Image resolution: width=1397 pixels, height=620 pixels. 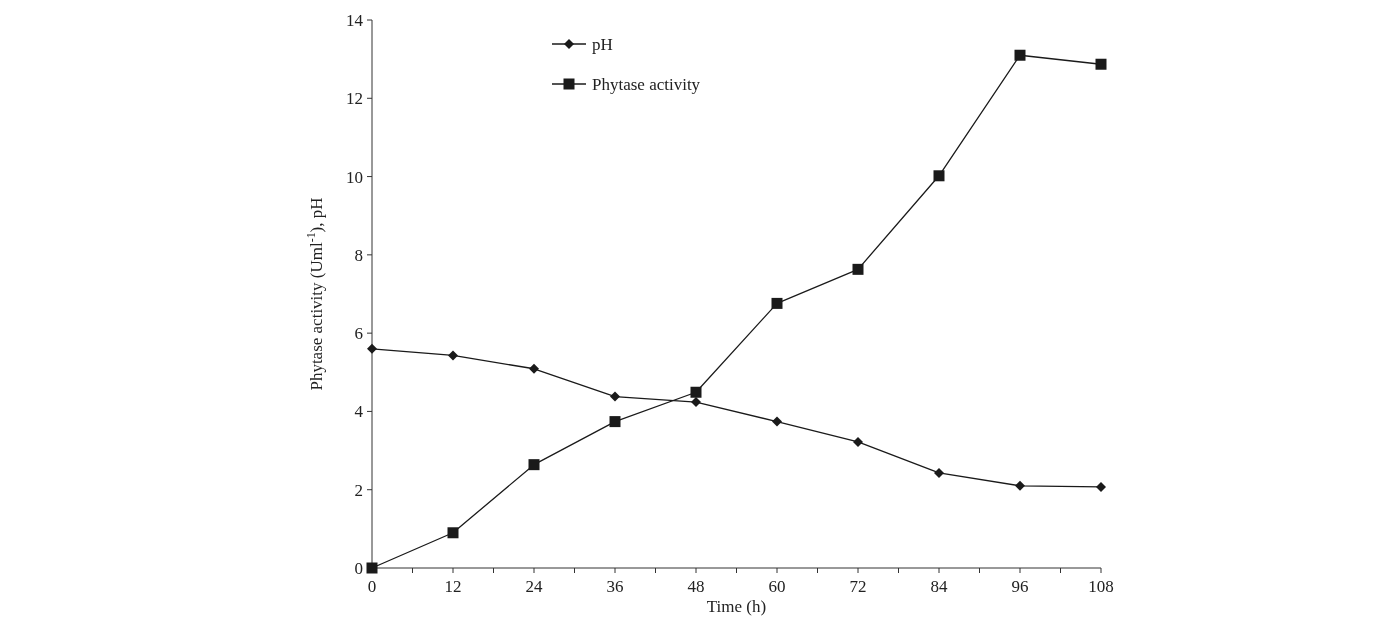 What do you see at coordinates (1101, 586) in the screenshot?
I see `x-tick-label: 108` at bounding box center [1101, 586].